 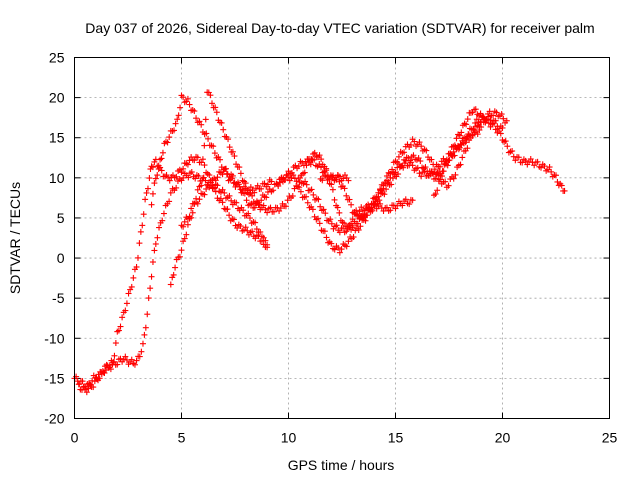 I want to click on y-tick-label: 15, so click(x=57, y=138).